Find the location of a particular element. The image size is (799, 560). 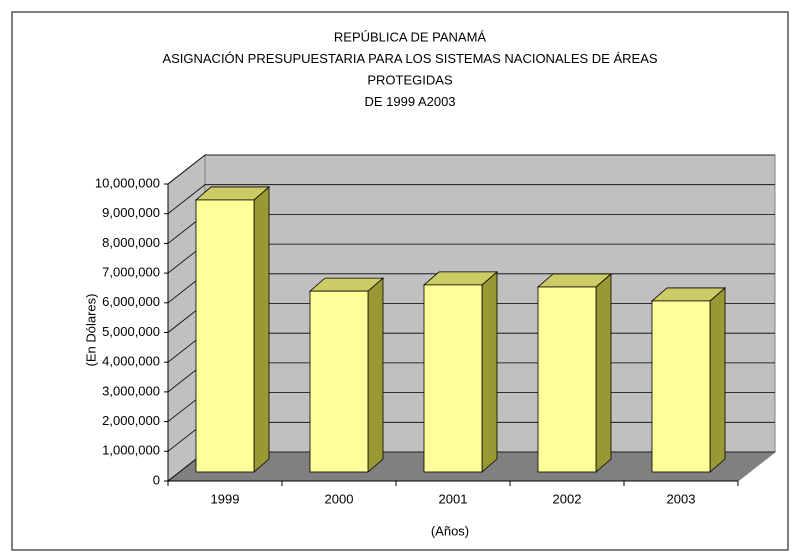

y-tick-label: 3,000,000 is located at coordinates (131, 390).